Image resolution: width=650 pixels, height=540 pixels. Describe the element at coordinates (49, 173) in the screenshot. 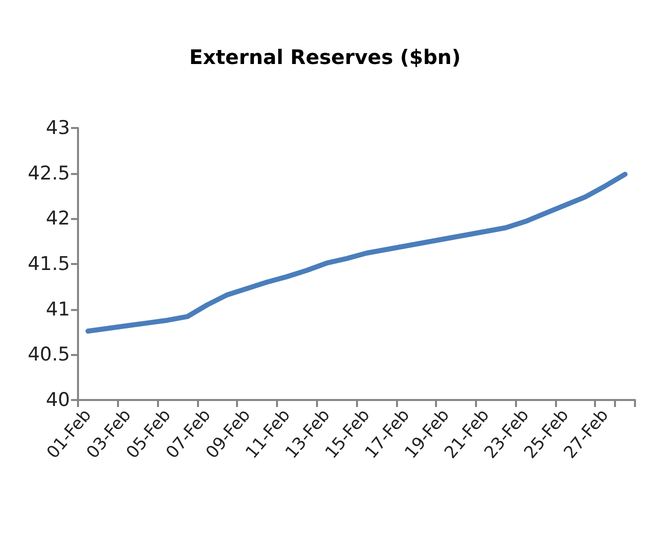

I see `y-tick-label: 42.5` at that location.